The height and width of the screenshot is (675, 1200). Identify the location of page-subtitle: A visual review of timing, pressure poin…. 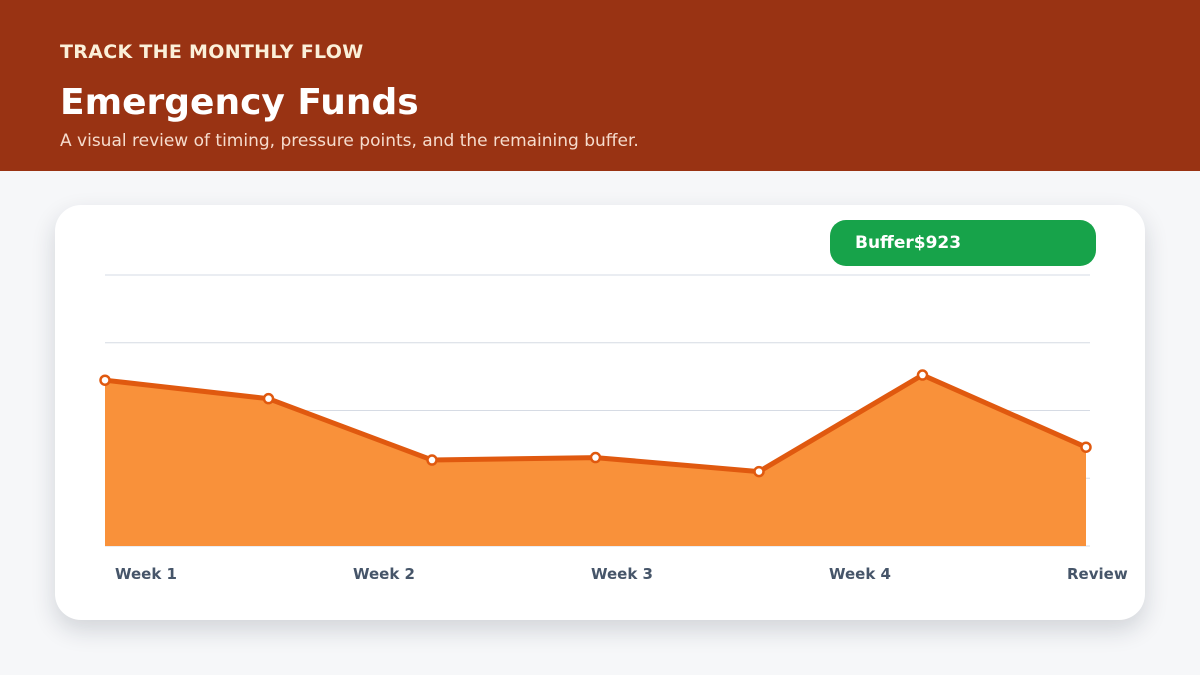
(349, 141).